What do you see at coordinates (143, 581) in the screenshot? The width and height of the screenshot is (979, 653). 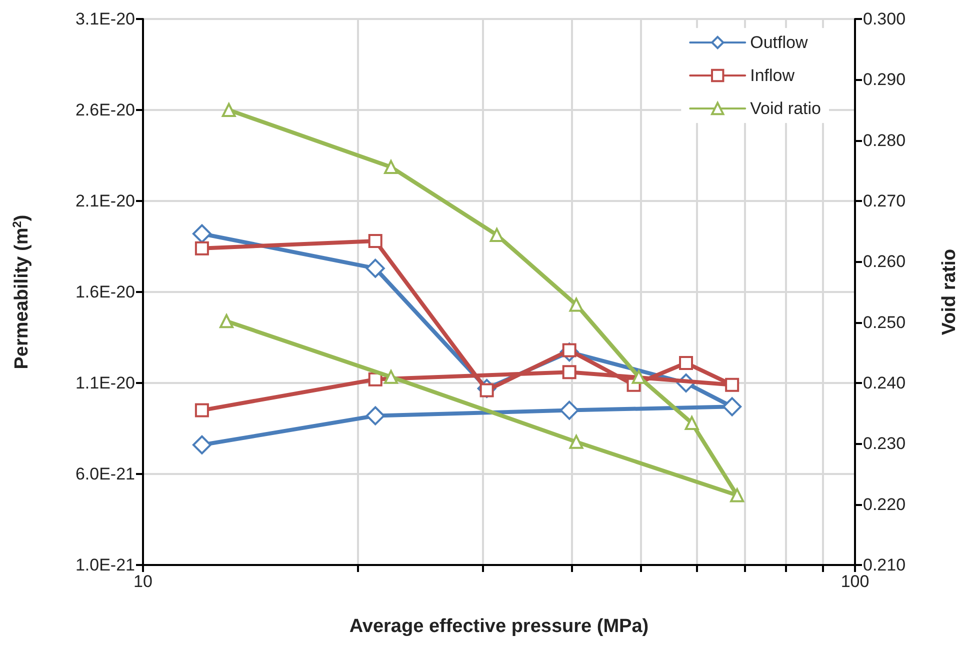 I see `x-tick-label: 10` at bounding box center [143, 581].